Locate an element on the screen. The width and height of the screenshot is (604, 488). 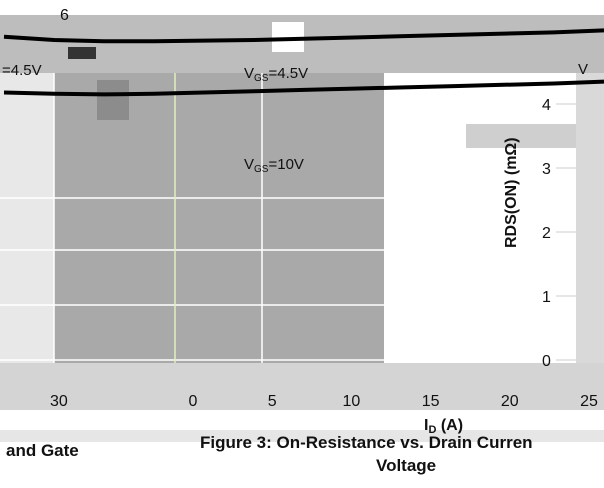
y-axis-label: RDS(ON) (mΩ) is located at coordinates (511, 192).